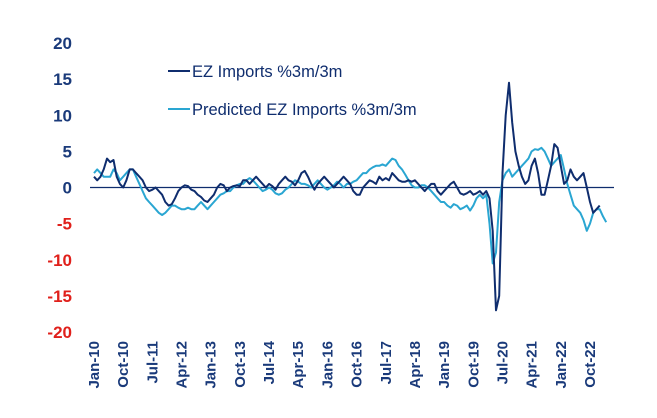 Image resolution: width=657 pixels, height=418 pixels. I want to click on y-tick-label: 5, so click(67, 151).